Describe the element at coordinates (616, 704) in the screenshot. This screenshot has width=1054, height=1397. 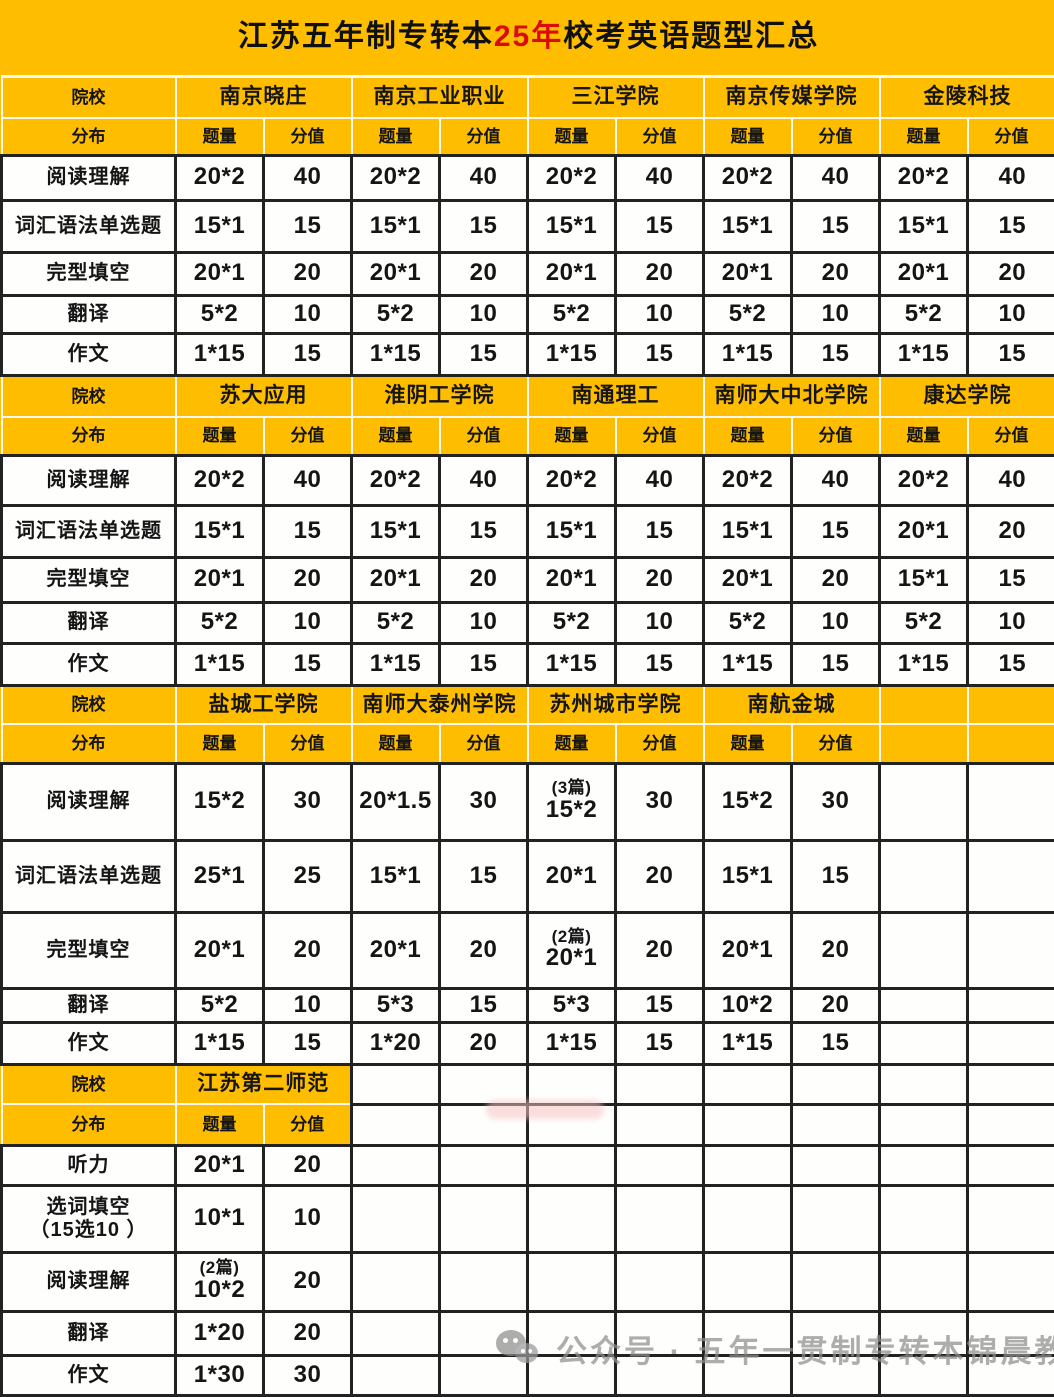
I see `school-header-cell: 苏州城市学院` at that location.